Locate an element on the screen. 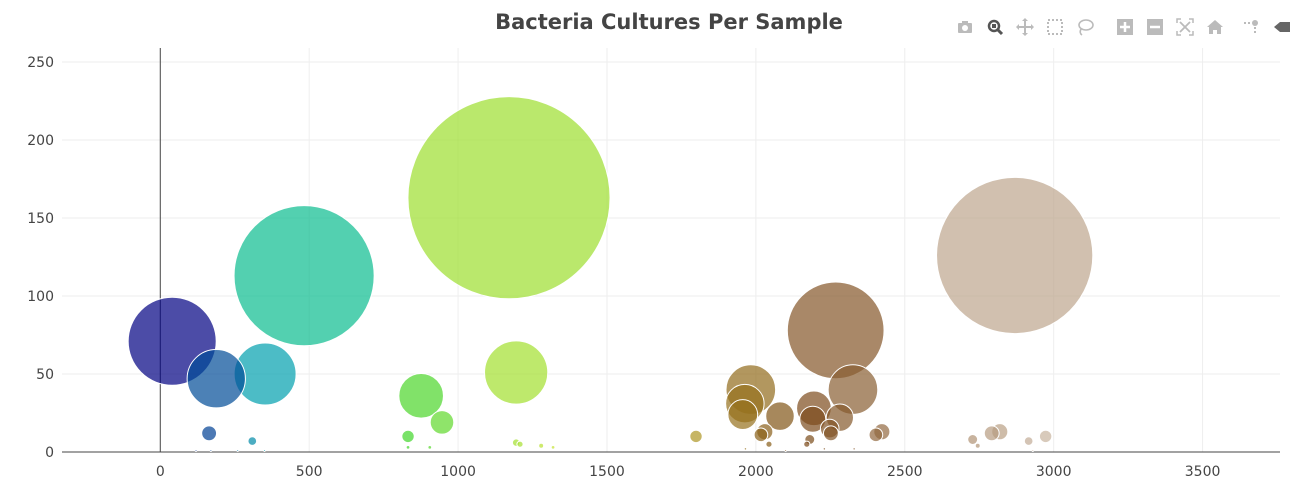  lasso-button is located at coordinates (1085, 27).